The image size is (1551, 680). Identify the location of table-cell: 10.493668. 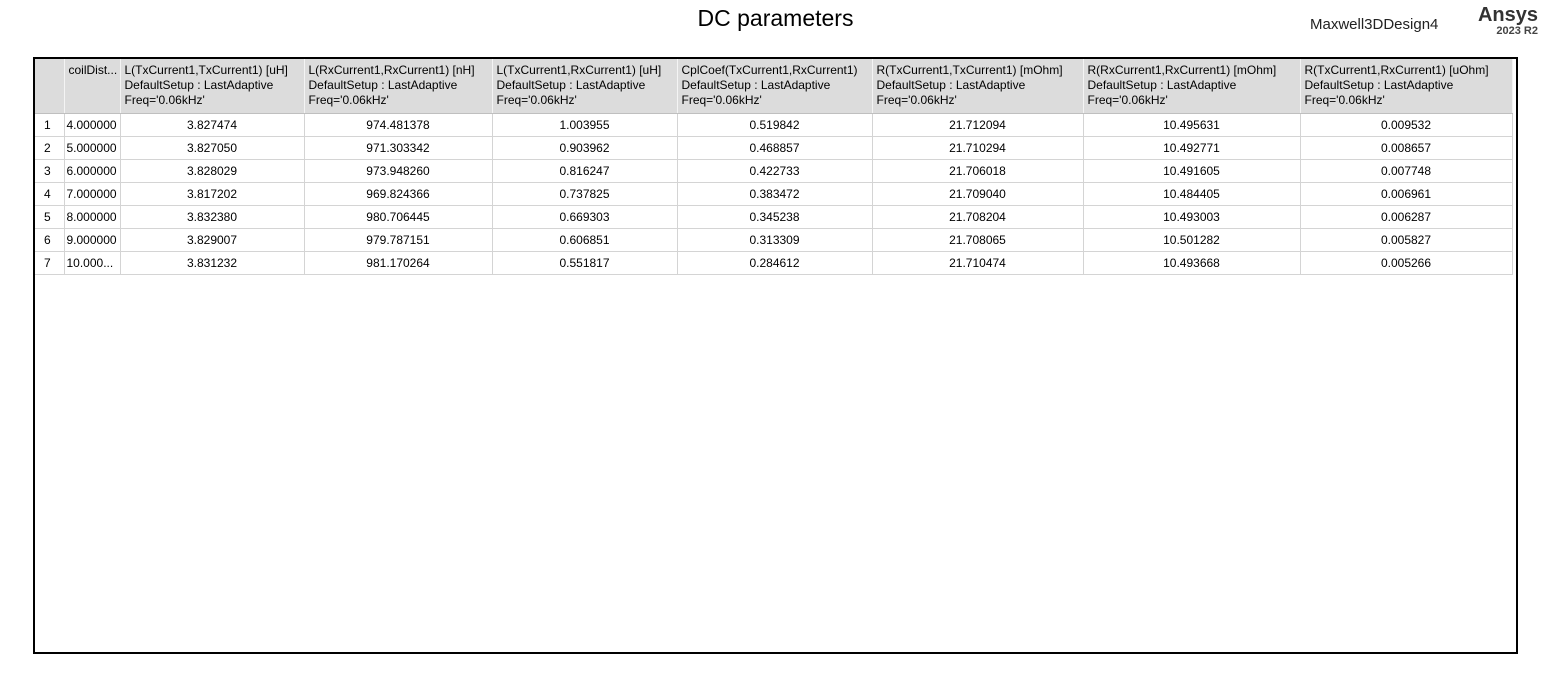
(1192, 263).